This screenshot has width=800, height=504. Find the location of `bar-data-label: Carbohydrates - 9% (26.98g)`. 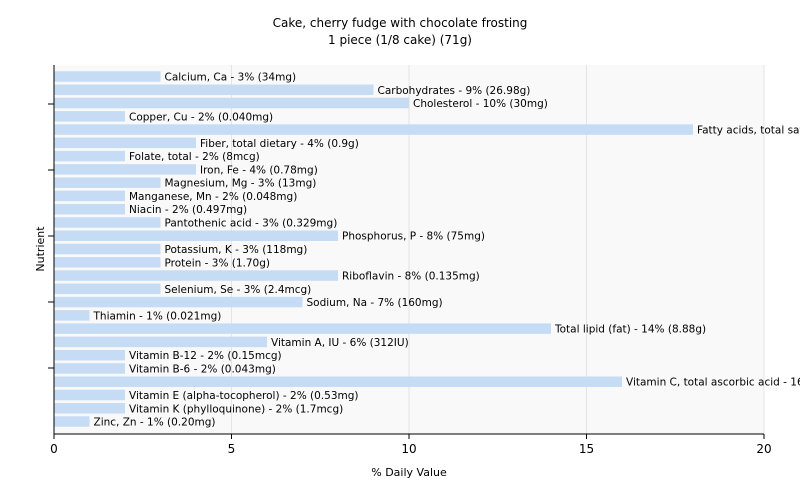

bar-data-label: Carbohydrates - 9% (26.98g) is located at coordinates (454, 91).